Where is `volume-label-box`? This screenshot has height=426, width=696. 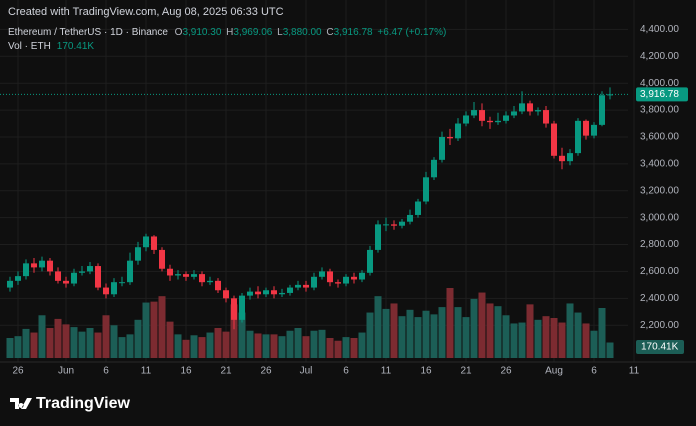 volume-label-box is located at coordinates (660, 347).